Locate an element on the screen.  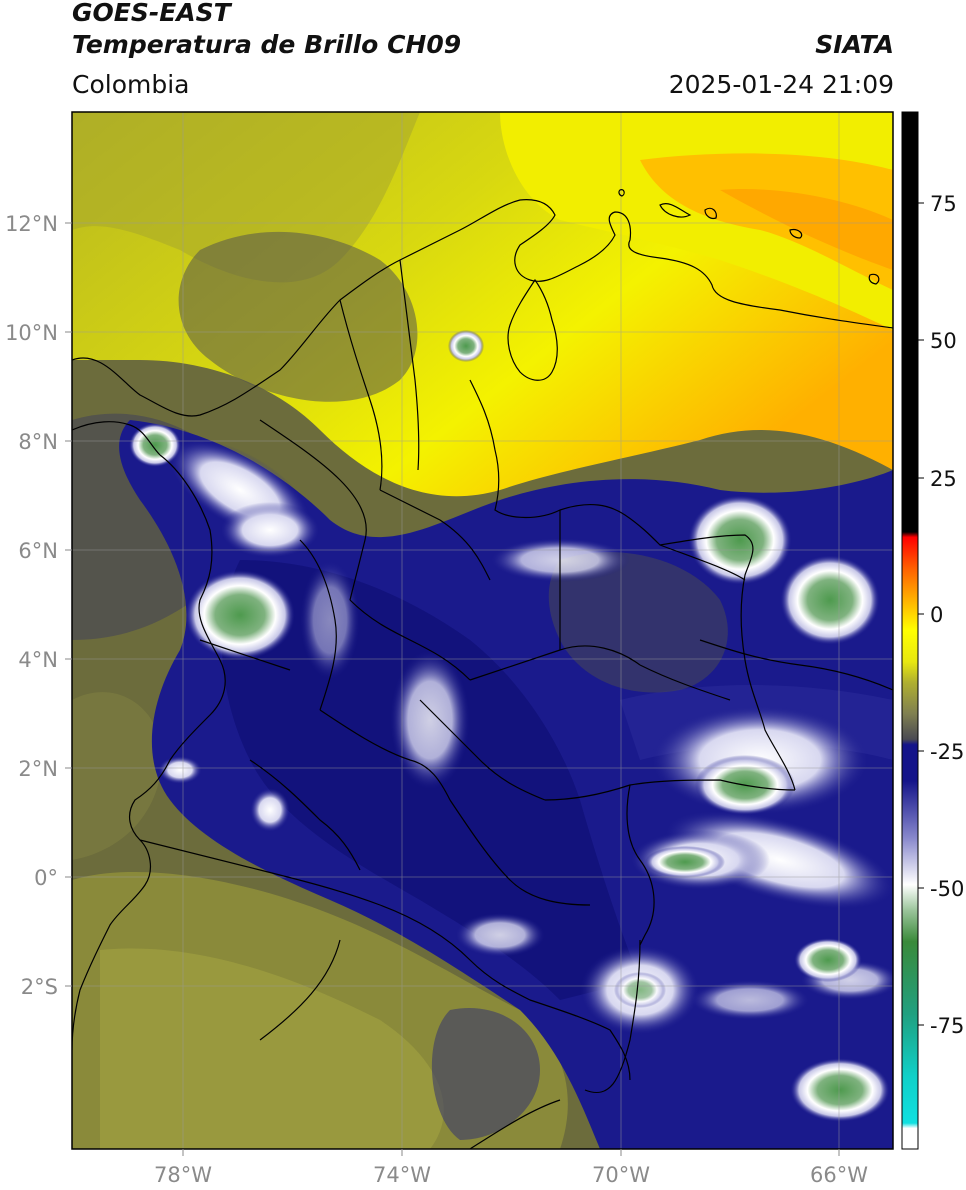
lon-axis: 78°W 74°W 70°W 66°W is located at coordinates (511, 1168).